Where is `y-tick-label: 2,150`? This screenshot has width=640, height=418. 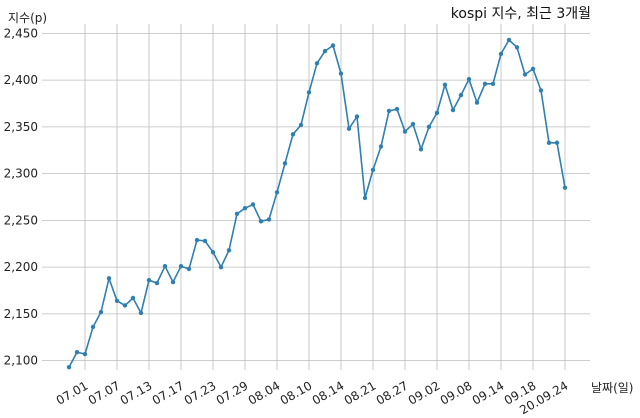
y-tick-label: 2,150 is located at coordinates (21, 314).